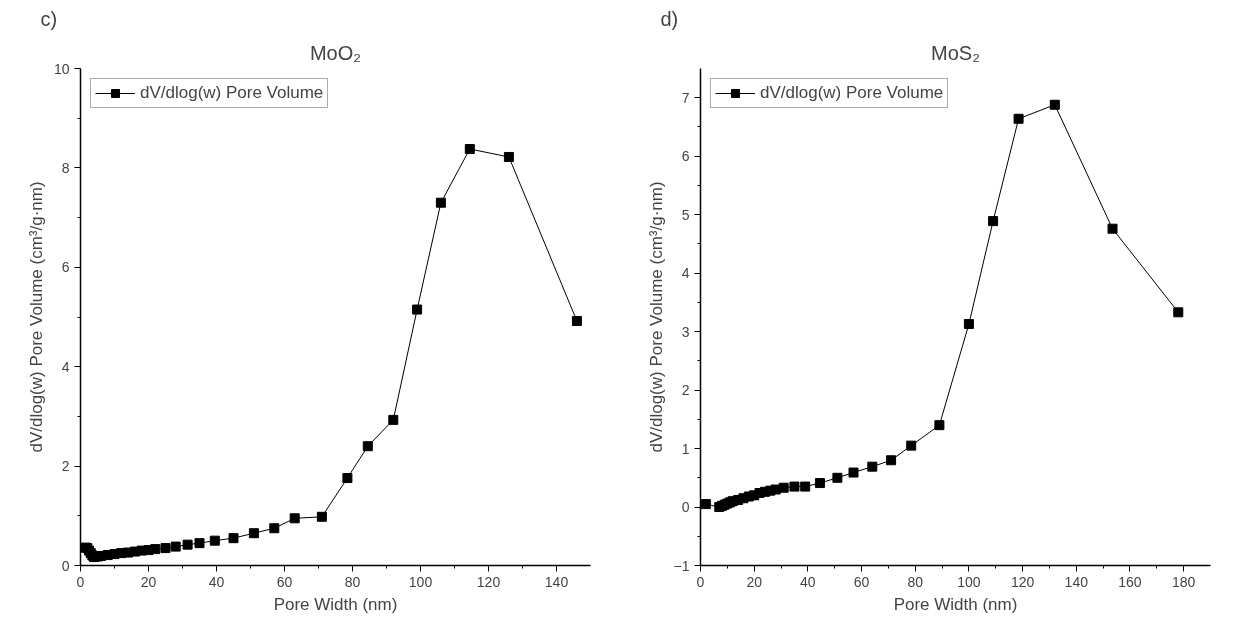  Describe the element at coordinates (685, 331) in the screenshot. I see `y-tick-label: 3` at that location.